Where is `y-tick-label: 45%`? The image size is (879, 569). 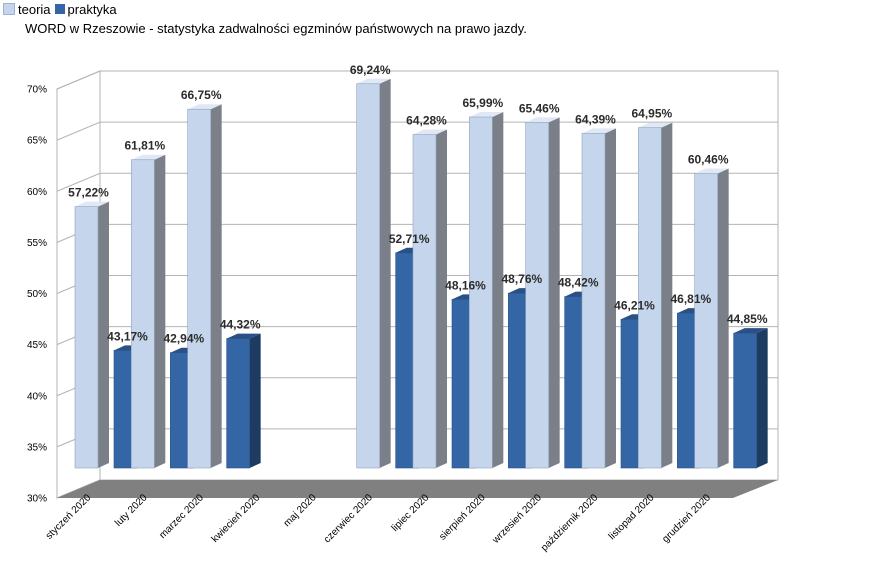 y-tick-label: 45% is located at coordinates (37, 345).